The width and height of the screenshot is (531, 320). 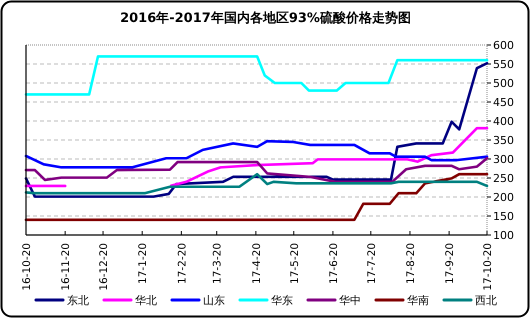 I want to click on x-tick-label: 17-8-20, so click(x=410, y=263).